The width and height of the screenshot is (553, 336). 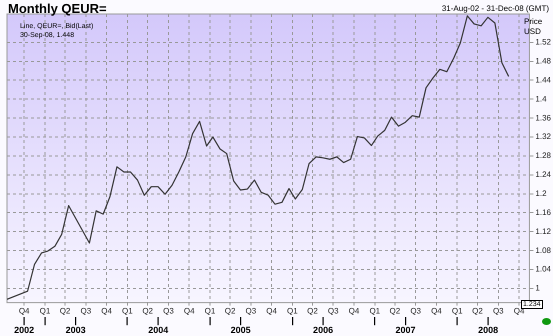 What do you see at coordinates (543, 79) in the screenshot?
I see `y-tick-label: 1.44` at bounding box center [543, 79].